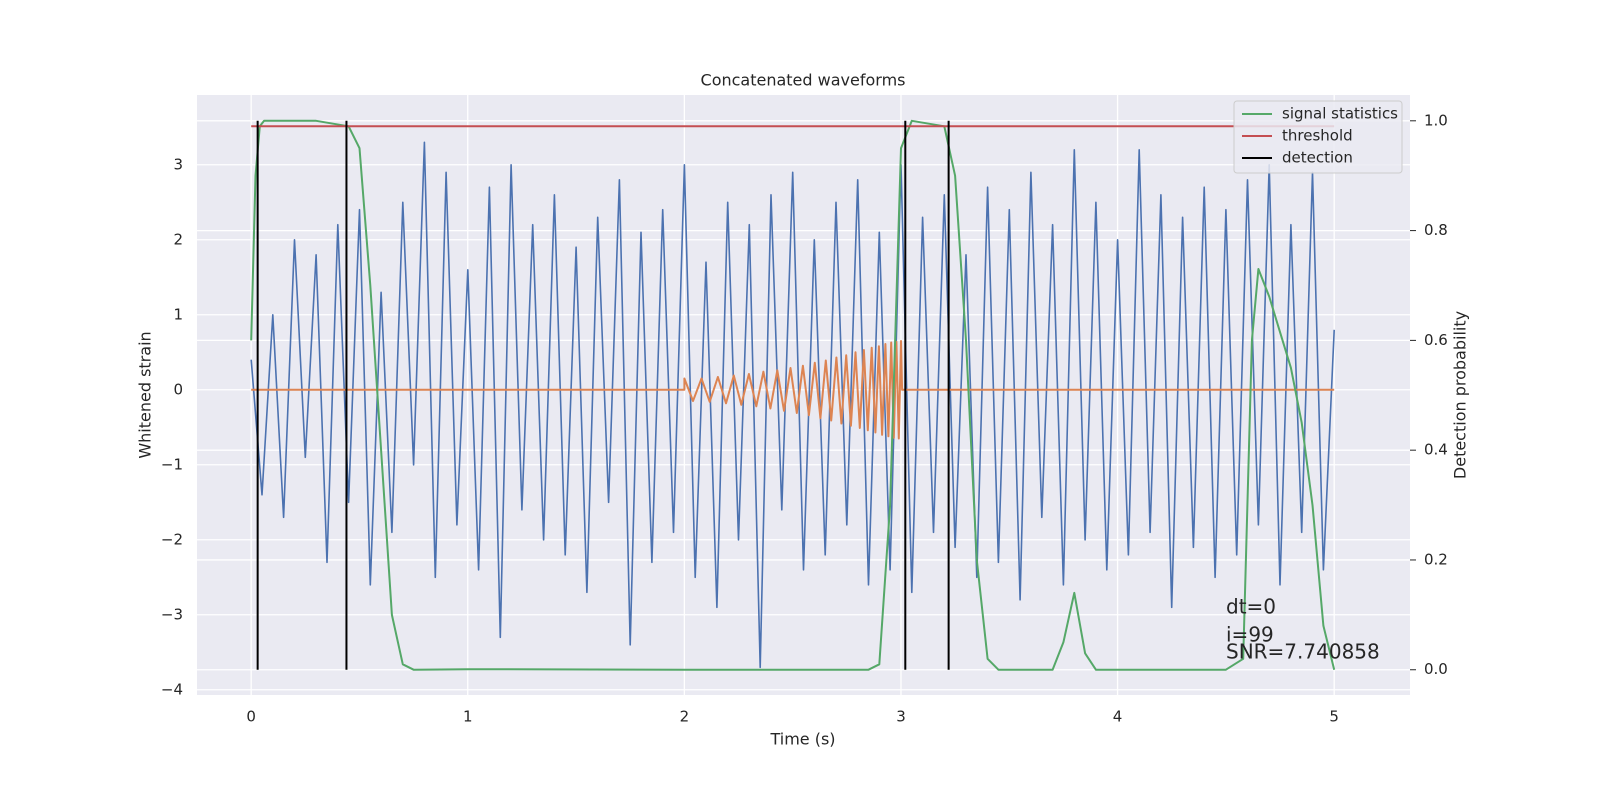 Image resolution: width=1600 pixels, height=804 pixels. What do you see at coordinates (1118, 717) in the screenshot?
I see `x-tick-label: 4` at bounding box center [1118, 717].